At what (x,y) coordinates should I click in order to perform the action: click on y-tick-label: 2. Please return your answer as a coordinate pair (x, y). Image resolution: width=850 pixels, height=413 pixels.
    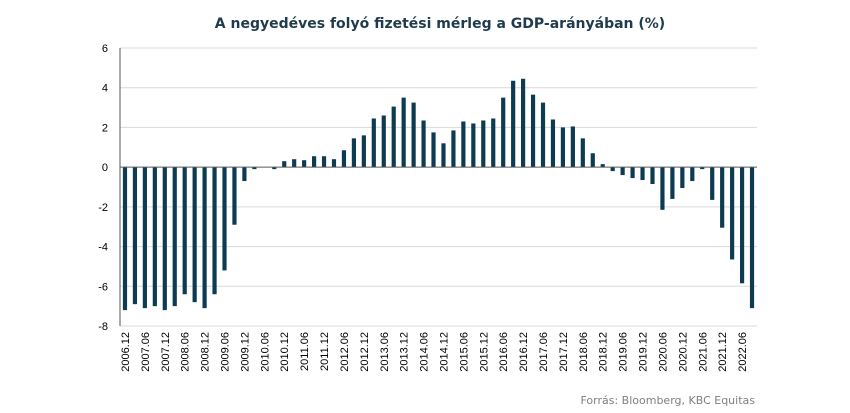
    Looking at the image, I should click on (105, 128).